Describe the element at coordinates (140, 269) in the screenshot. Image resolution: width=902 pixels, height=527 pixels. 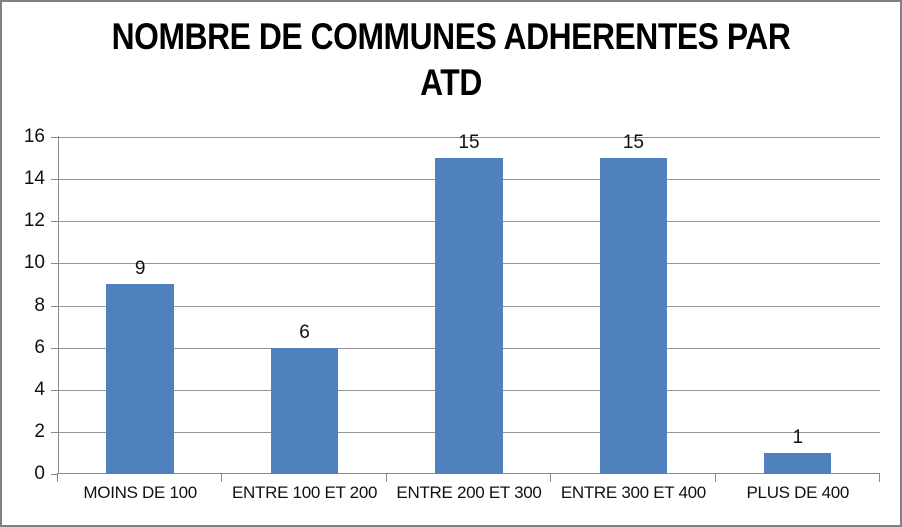
I see `bar-value-label: 9` at that location.